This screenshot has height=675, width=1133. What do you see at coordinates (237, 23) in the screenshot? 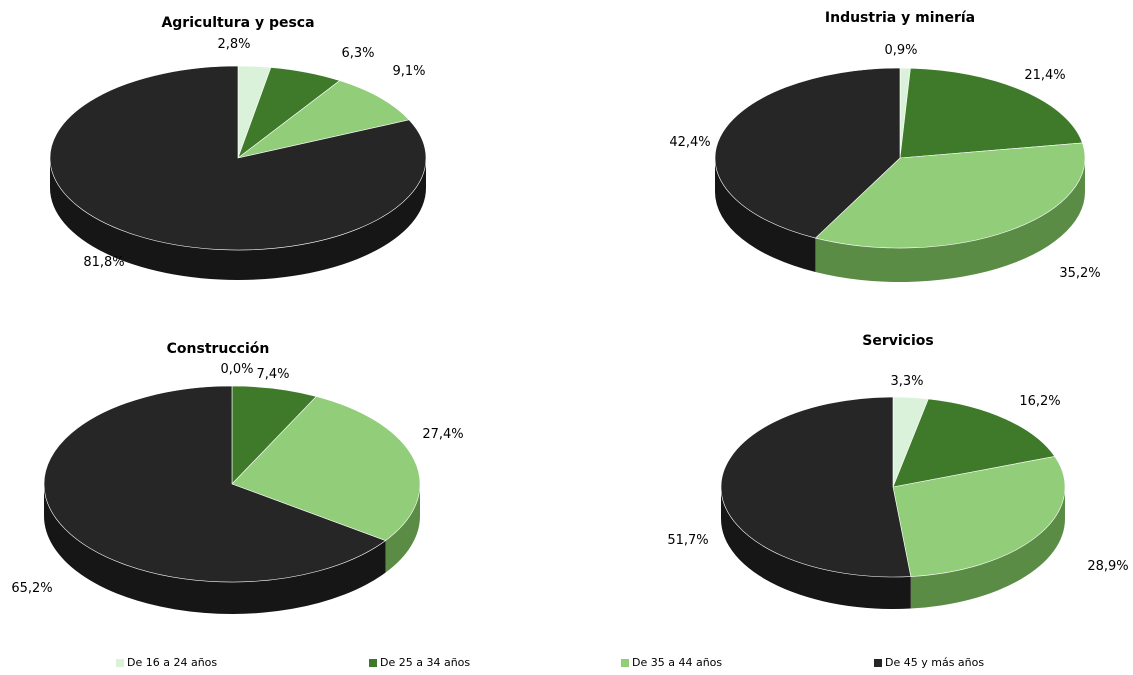
I see `chart-title: Agricultura y pesca` at bounding box center [237, 23].